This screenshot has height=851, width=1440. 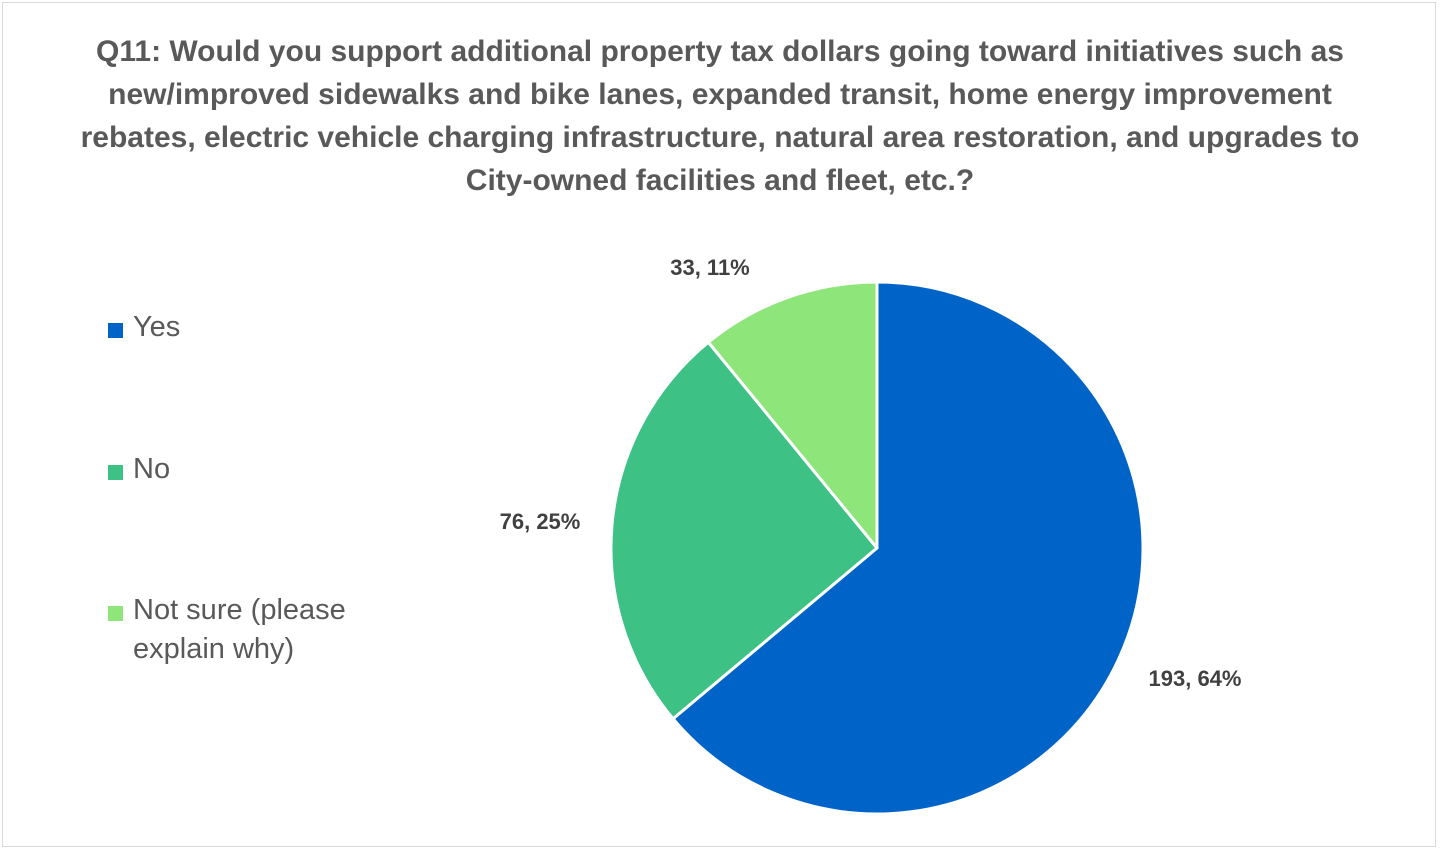 What do you see at coordinates (255, 327) in the screenshot?
I see `legend-item-yes: Yes` at bounding box center [255, 327].